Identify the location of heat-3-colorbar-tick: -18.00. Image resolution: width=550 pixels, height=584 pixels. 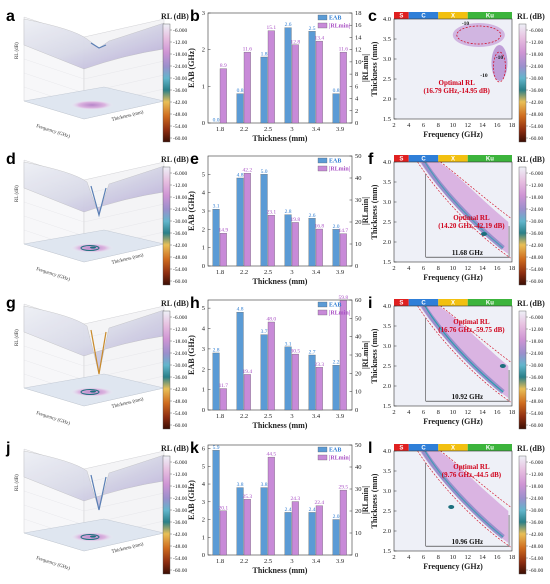
(536, 487).